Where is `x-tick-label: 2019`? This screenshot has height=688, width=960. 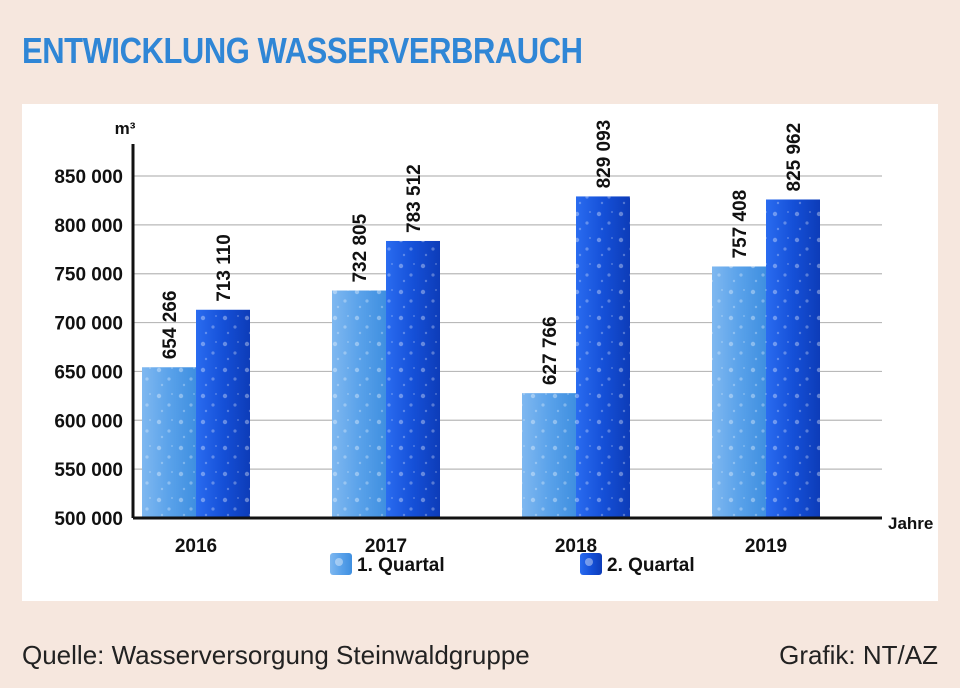
x-tick-label: 2019 is located at coordinates (766, 546).